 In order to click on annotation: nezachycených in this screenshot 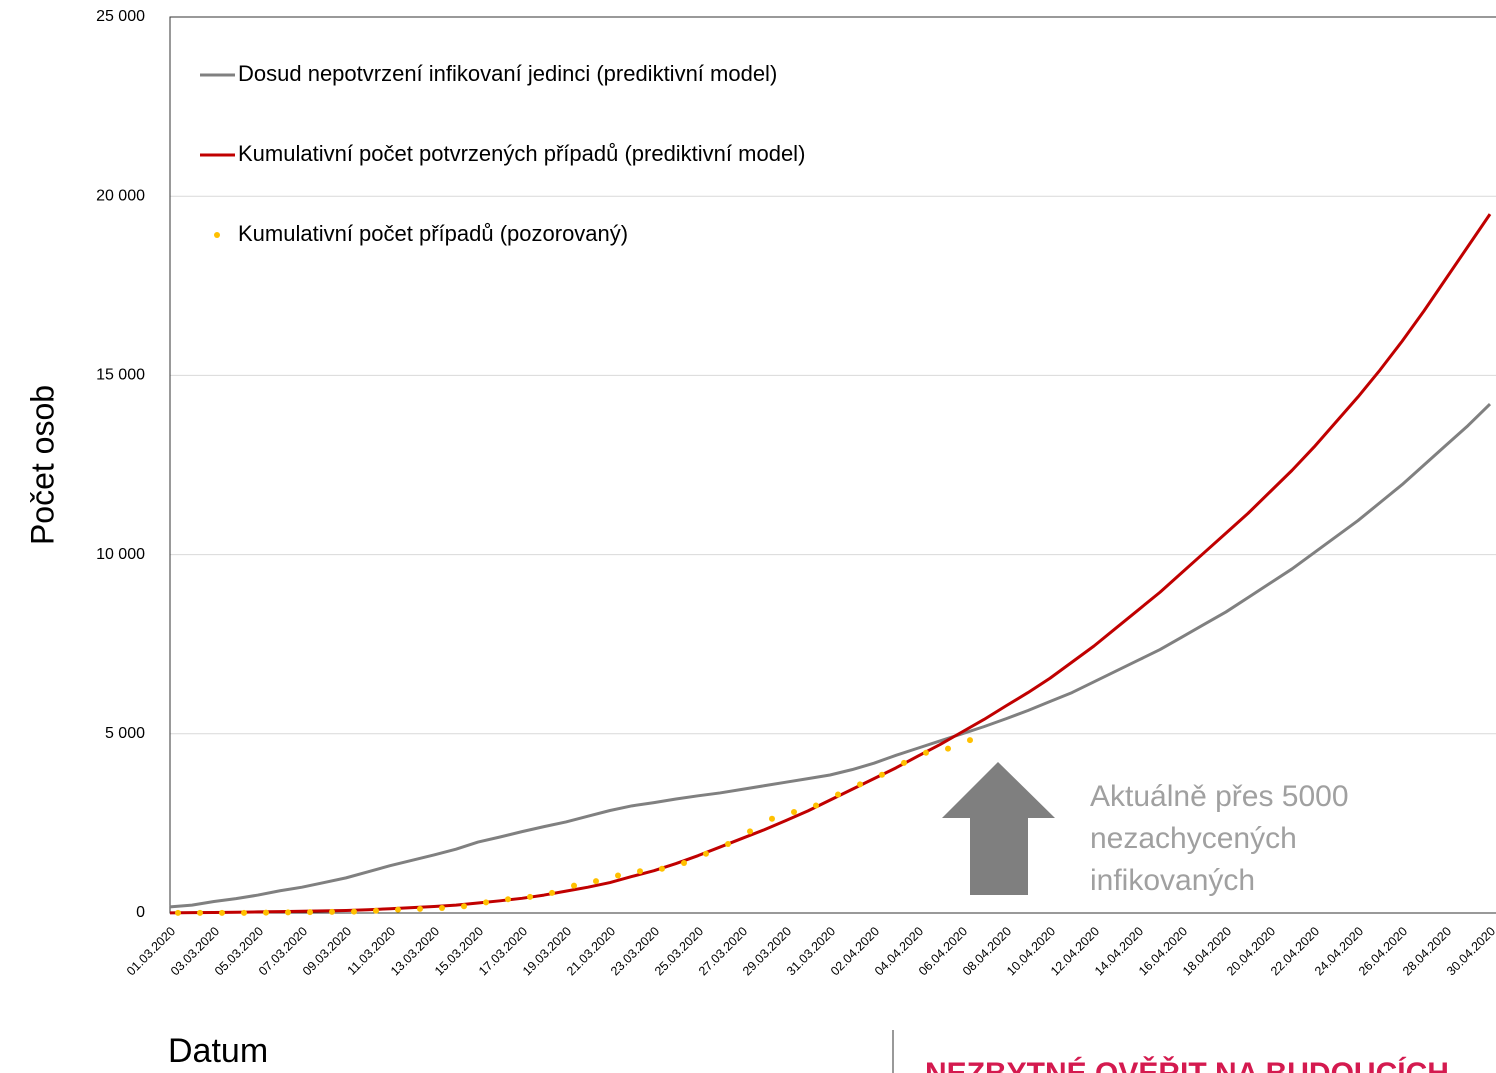, I will do `click(1193, 838)`.